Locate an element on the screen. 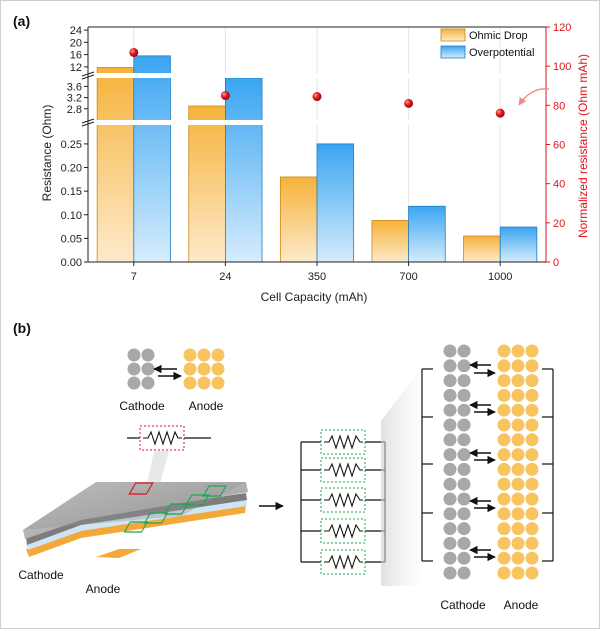 The width and height of the screenshot is (600, 633). ladder-anode-label: Anode is located at coordinates (521, 605).